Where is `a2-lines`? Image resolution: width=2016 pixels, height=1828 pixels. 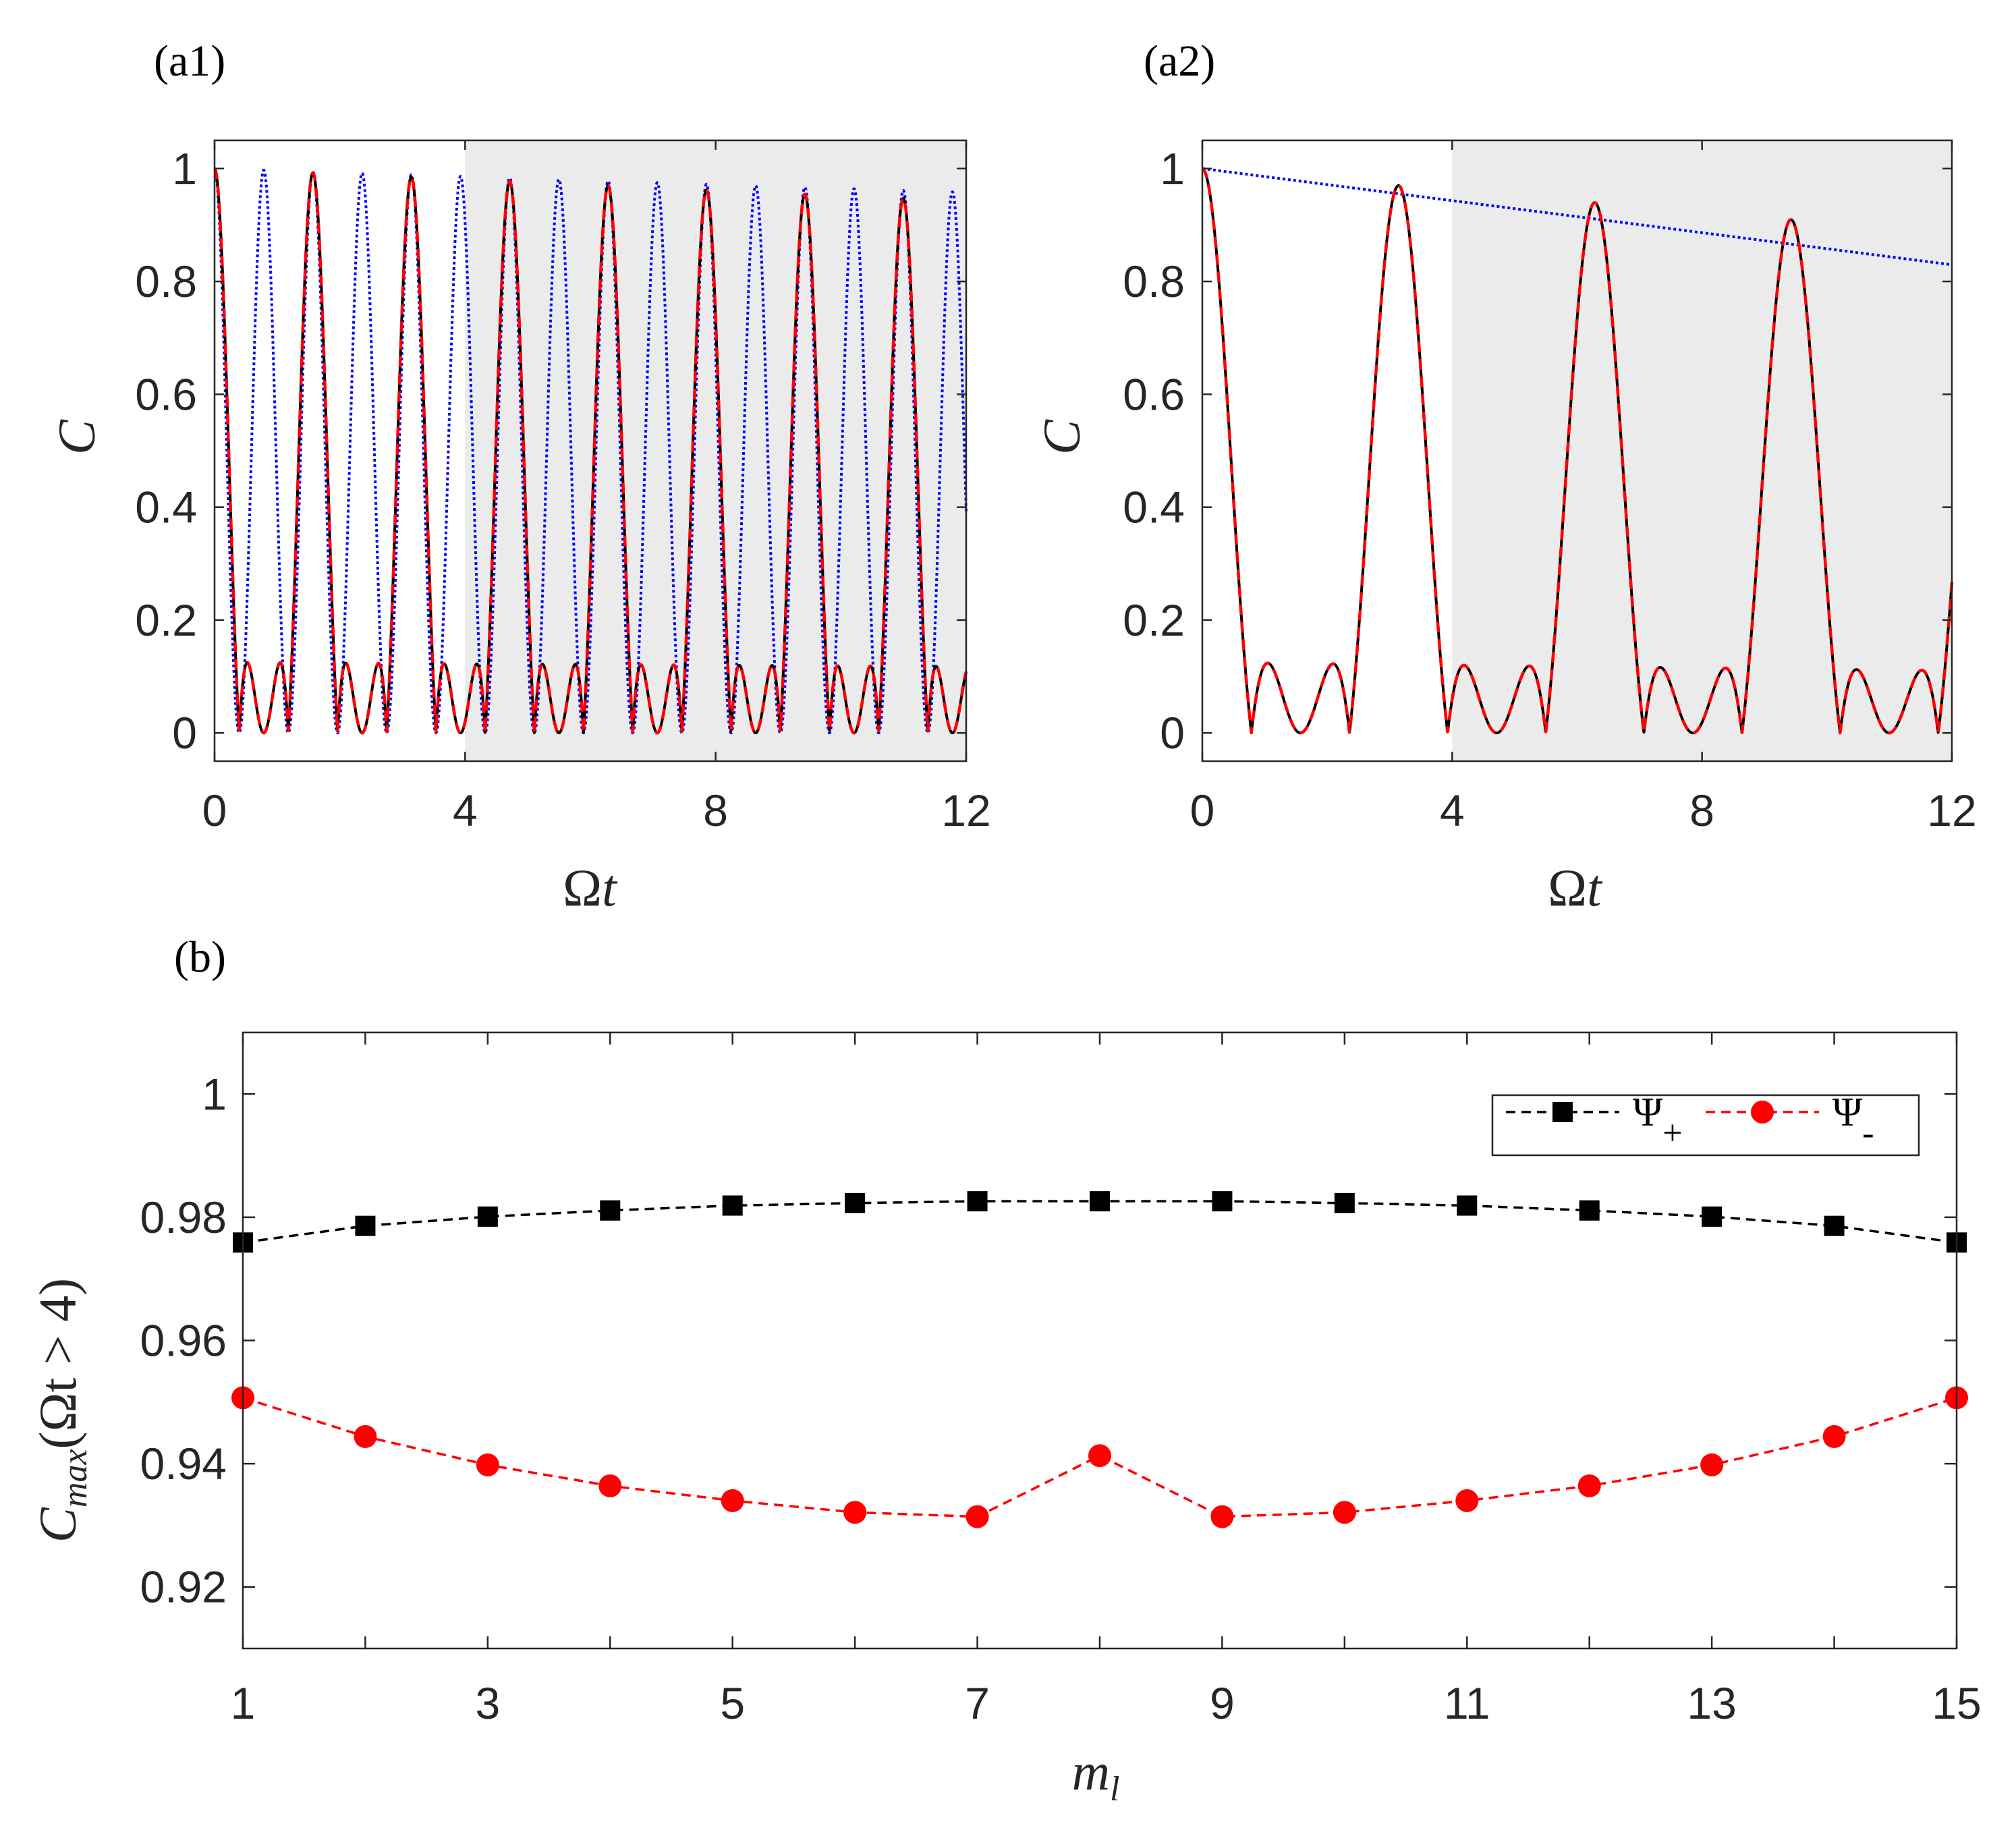
a2-lines is located at coordinates (1577, 451).